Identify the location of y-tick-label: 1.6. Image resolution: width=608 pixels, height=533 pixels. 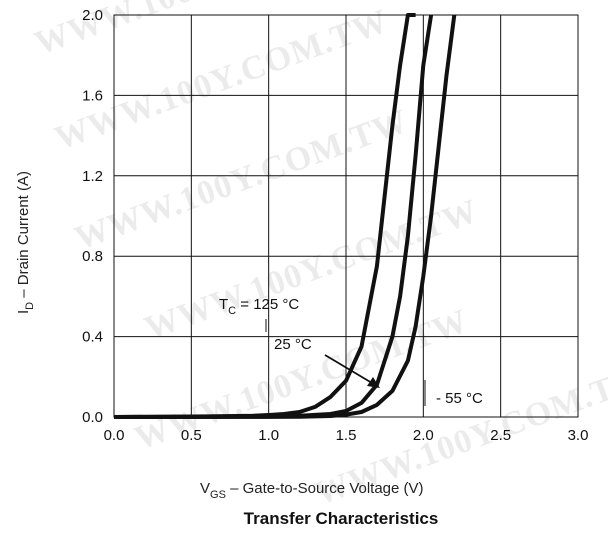
(92, 95).